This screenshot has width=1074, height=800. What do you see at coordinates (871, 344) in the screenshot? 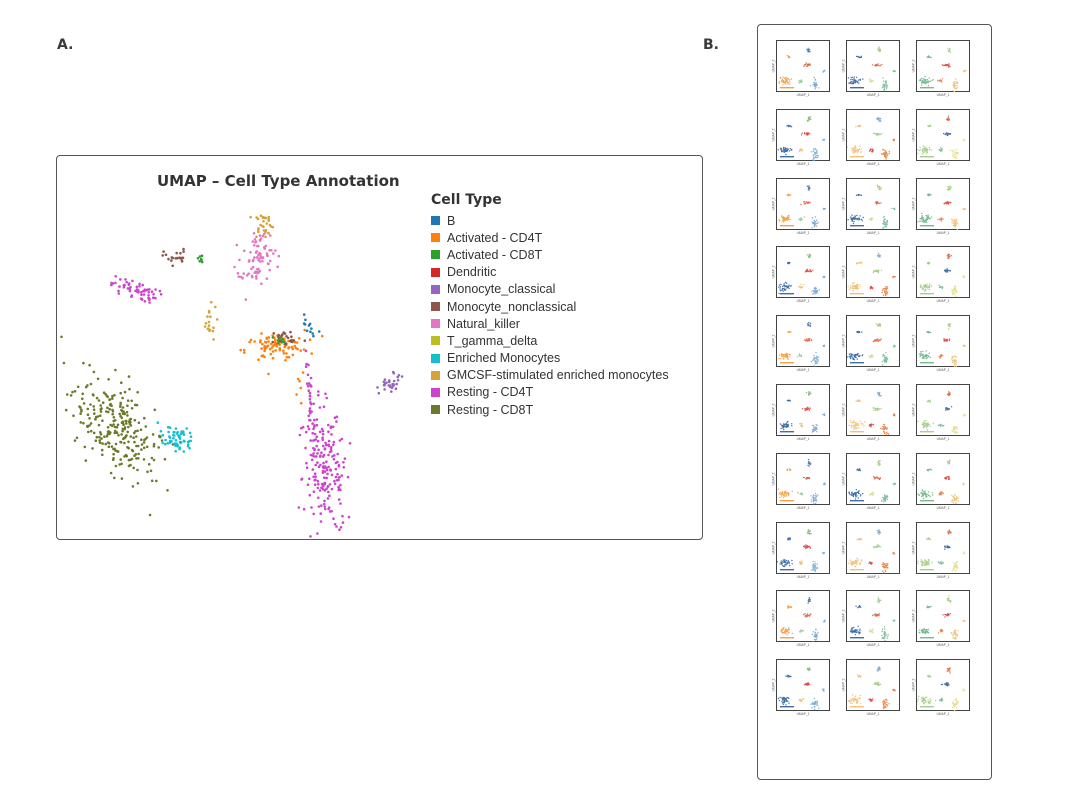
I see `thumbnail-scatter` at bounding box center [871, 344].